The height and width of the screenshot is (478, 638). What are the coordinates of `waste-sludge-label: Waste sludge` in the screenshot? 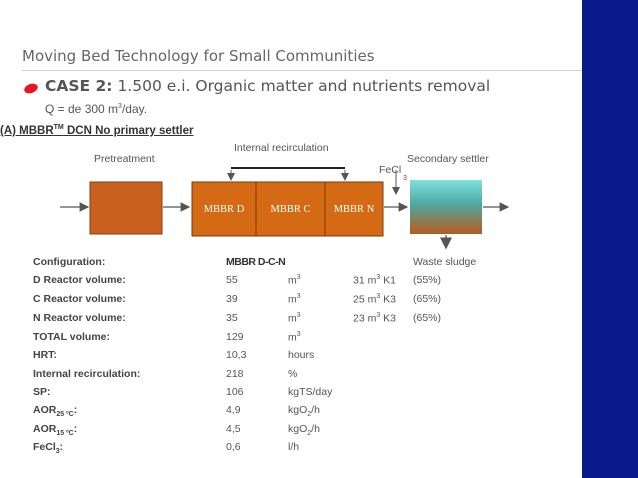 It's located at (445, 262).